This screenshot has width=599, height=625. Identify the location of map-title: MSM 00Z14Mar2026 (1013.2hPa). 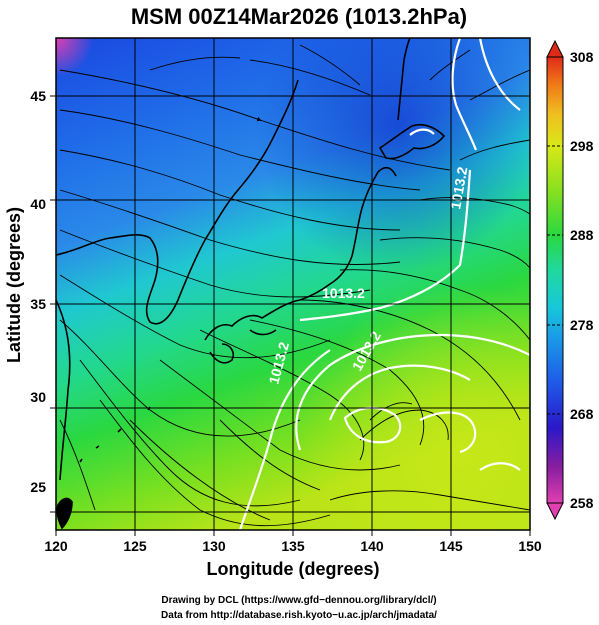
(299, 16).